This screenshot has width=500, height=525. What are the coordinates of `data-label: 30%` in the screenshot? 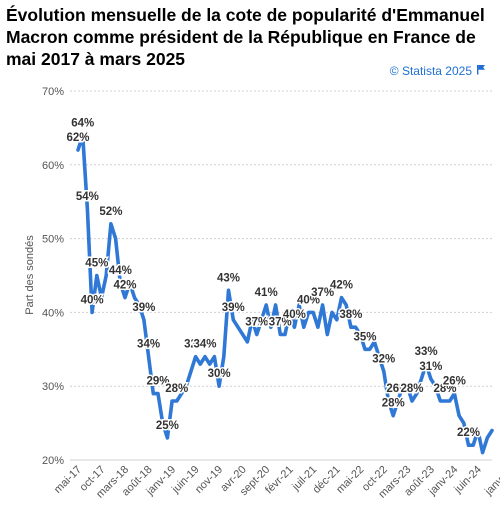 It's located at (219, 374).